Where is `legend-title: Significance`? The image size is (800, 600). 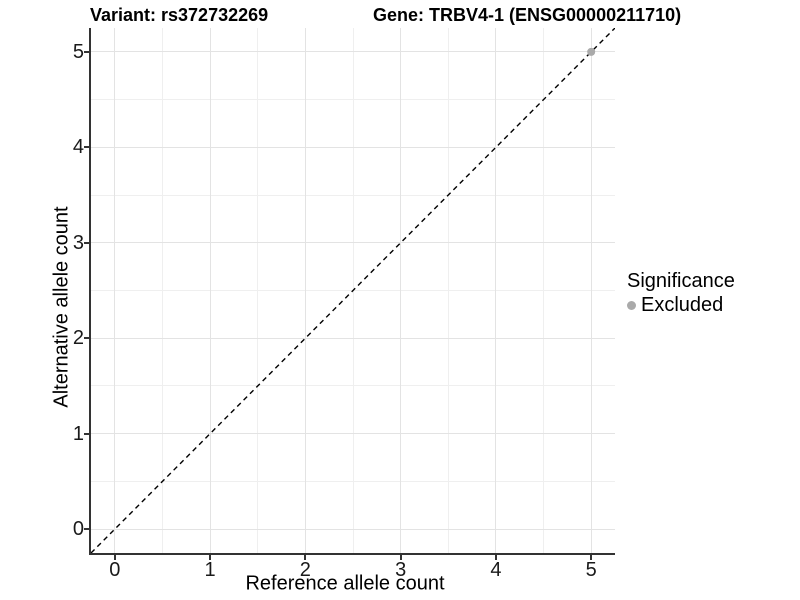 legend-title: Significance is located at coordinates (681, 281).